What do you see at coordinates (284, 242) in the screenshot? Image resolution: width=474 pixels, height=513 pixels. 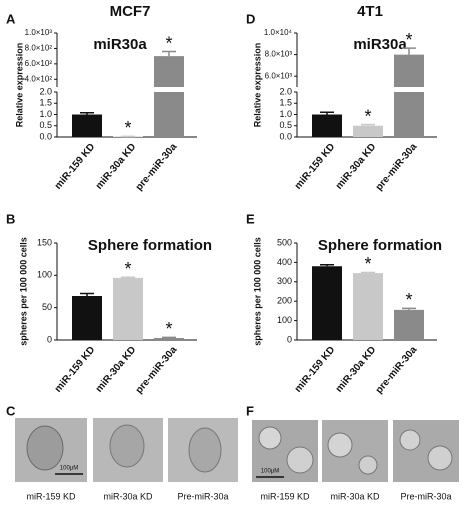 I see `y-tick-label: 500` at bounding box center [284, 242].